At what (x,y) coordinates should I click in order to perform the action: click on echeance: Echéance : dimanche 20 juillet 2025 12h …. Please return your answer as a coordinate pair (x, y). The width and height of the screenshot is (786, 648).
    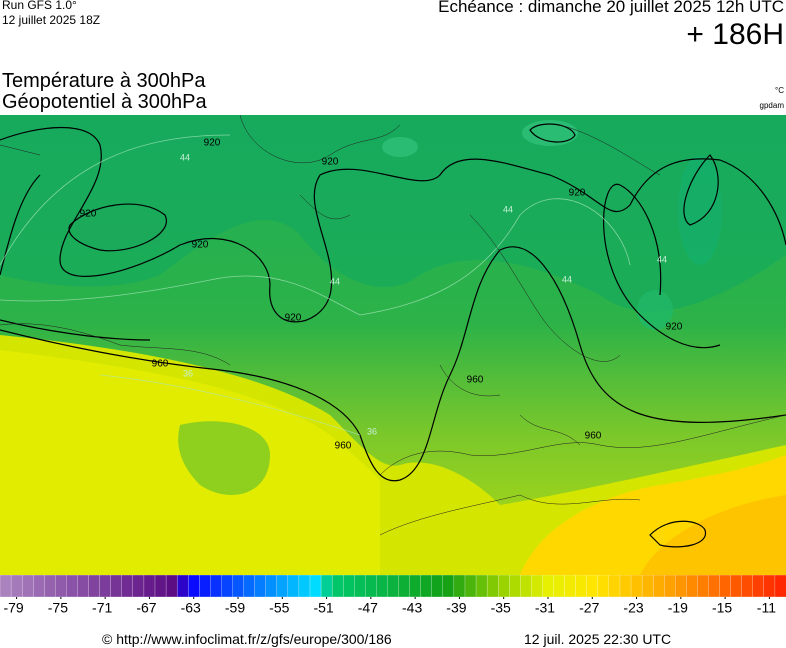
    Looking at the image, I should click on (611, 8).